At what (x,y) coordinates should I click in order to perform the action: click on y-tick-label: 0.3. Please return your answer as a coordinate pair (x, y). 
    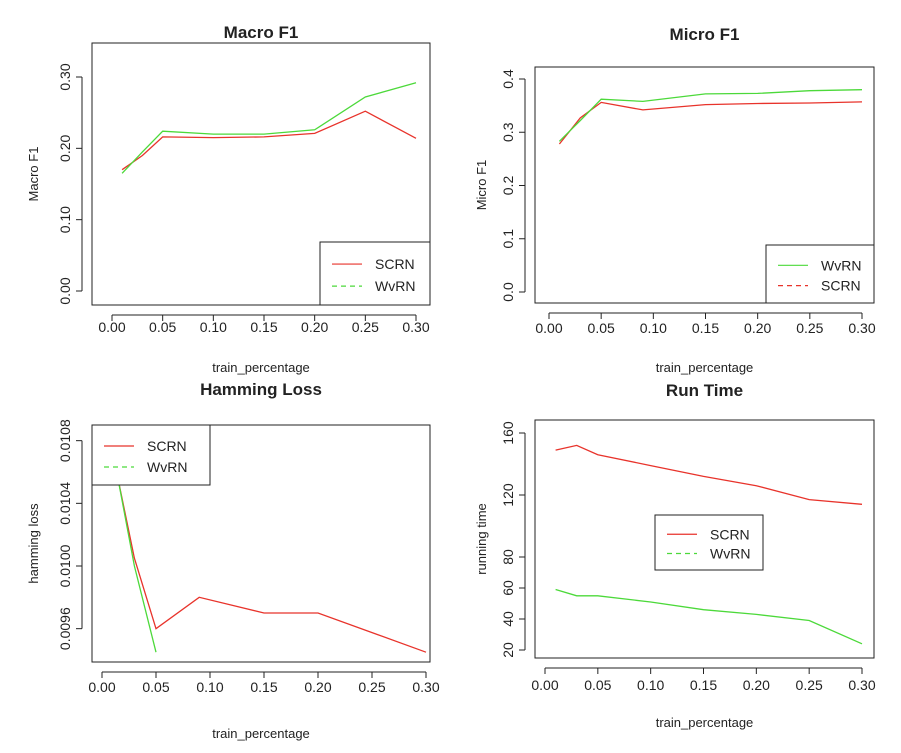
    Looking at the image, I should click on (508, 132).